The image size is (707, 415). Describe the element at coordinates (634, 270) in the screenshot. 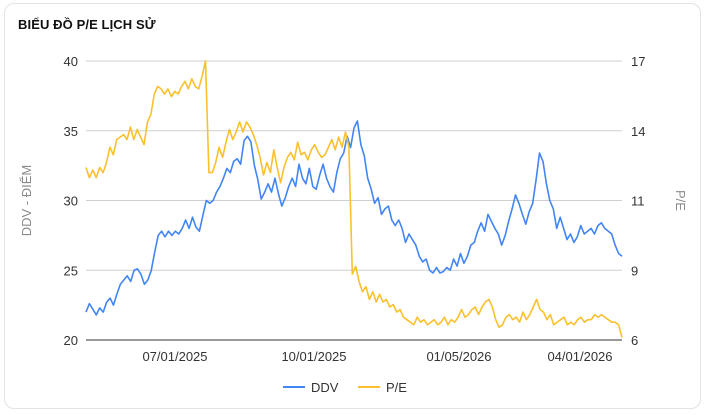

I see `y-tick-label-right: 9` at that location.